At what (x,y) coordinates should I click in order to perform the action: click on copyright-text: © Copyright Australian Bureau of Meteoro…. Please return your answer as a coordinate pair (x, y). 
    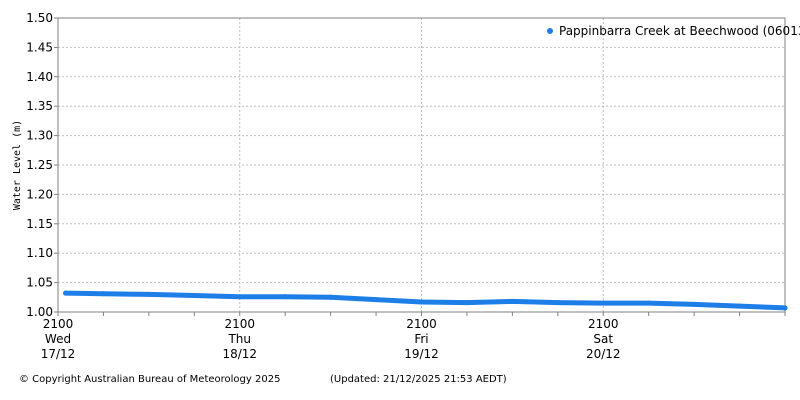
    Looking at the image, I should click on (150, 379).